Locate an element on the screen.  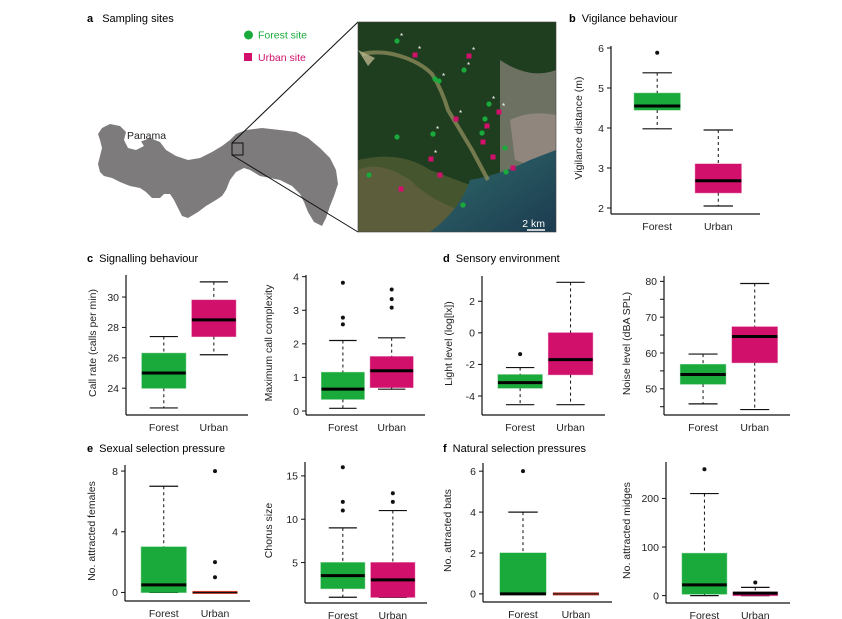
y-axis-label: No. attracted females is located at coordinates (92, 531).